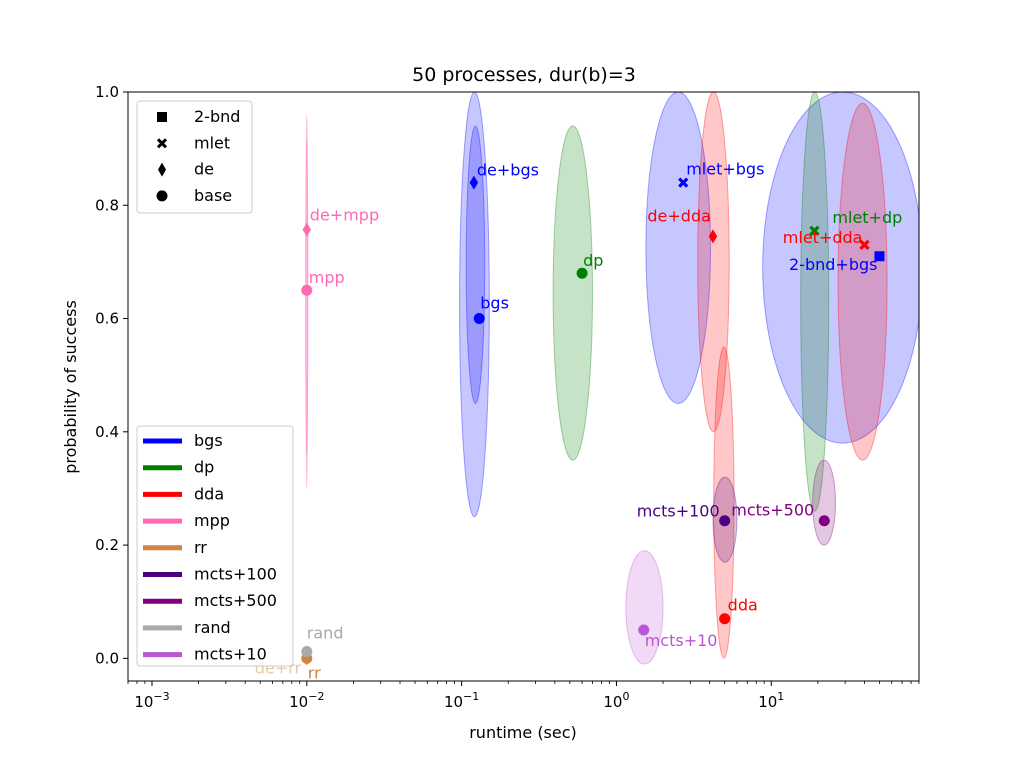 The height and width of the screenshot is (766, 1020). Describe the element at coordinates (151, 700) in the screenshot. I see `x-tick-label: 10⁻³` at that location.